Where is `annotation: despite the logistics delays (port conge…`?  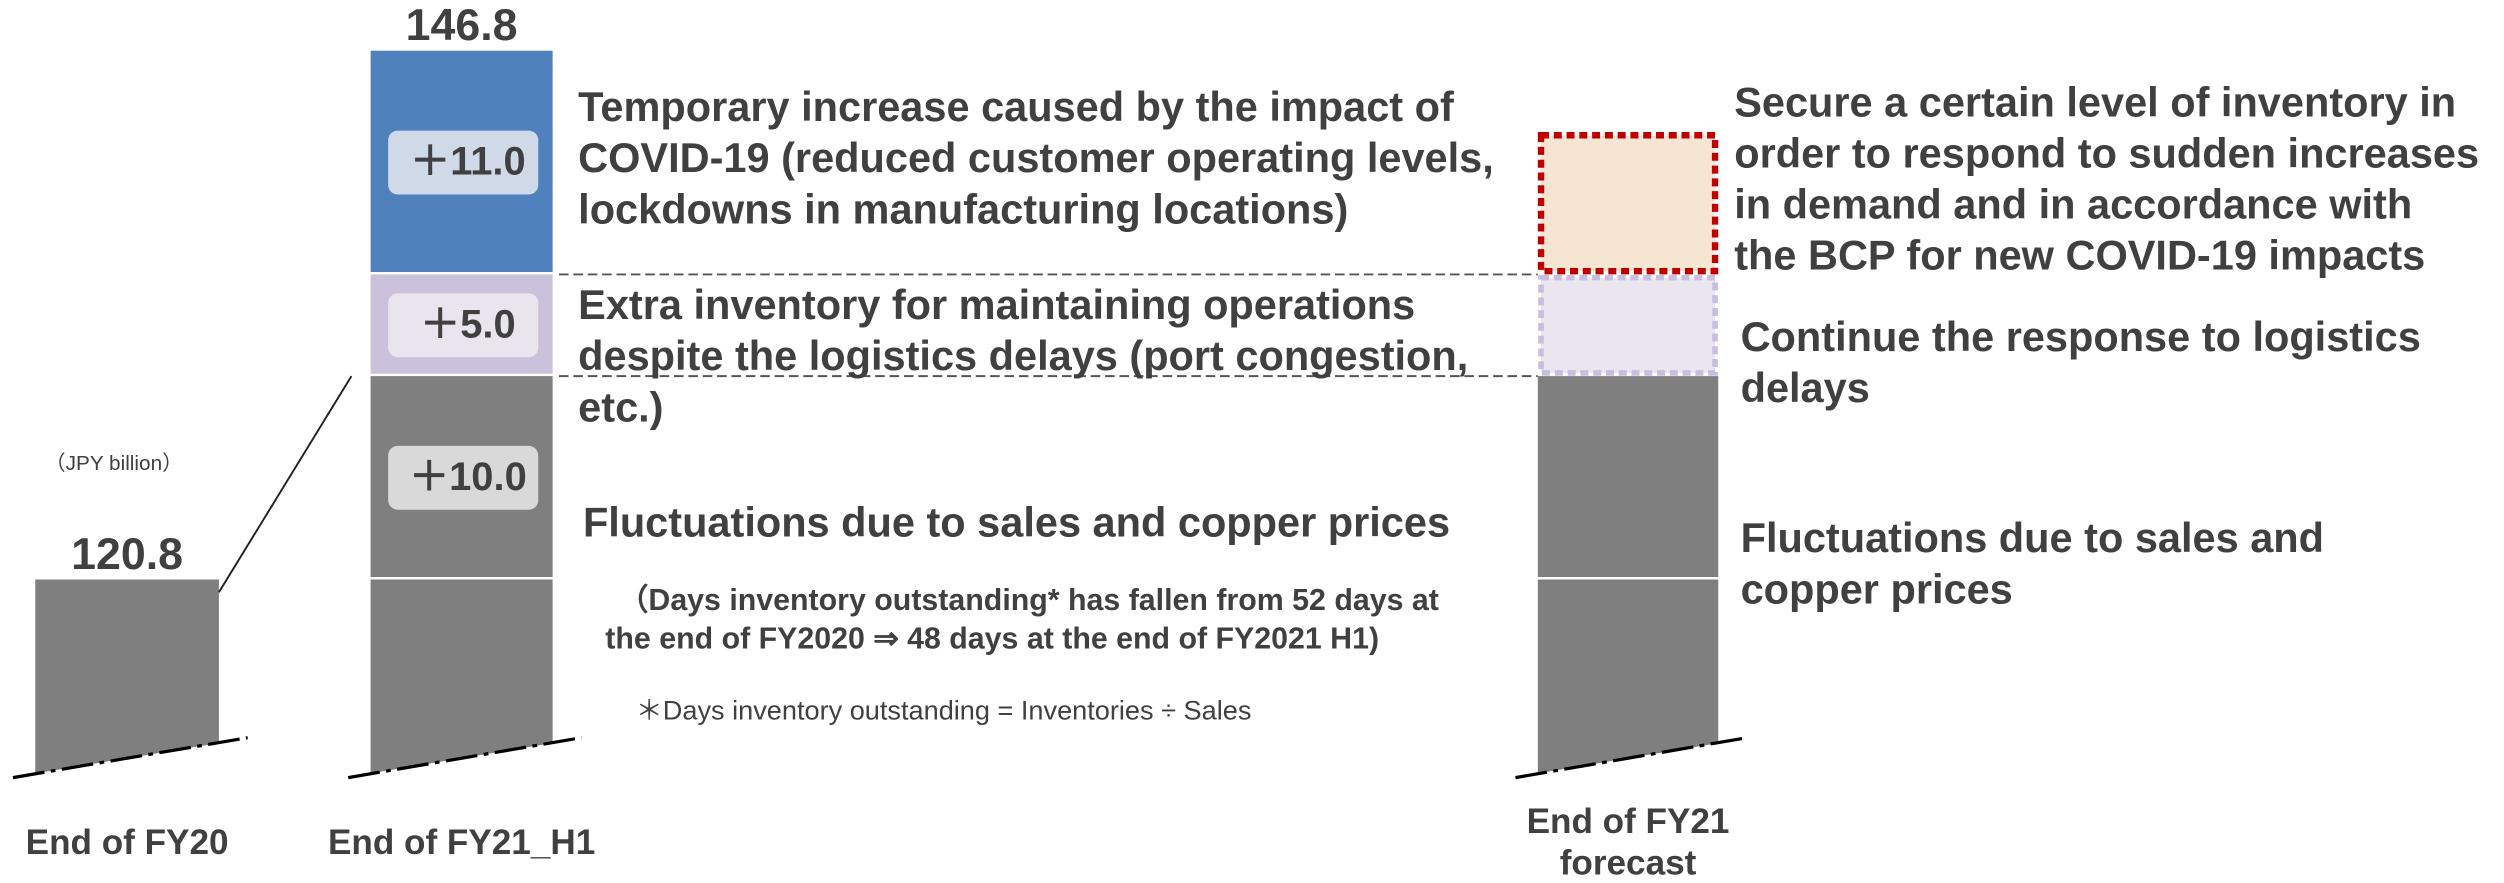
annotation: despite the logistics delays (port conge… is located at coordinates (1023, 355).